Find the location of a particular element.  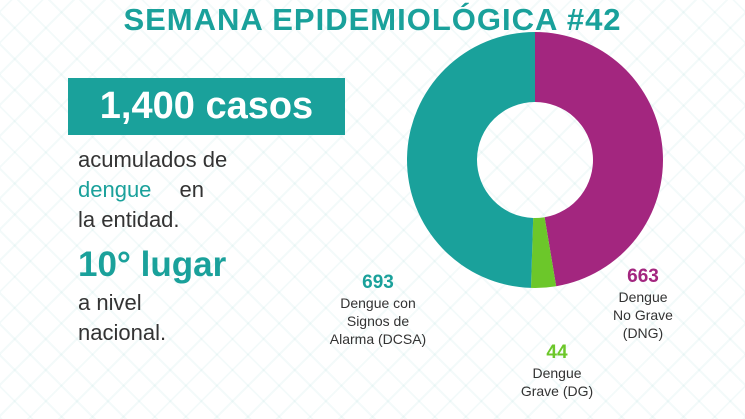

category-label: Dengue con Signos de Alarma (DCSA) is located at coordinates (378, 321).